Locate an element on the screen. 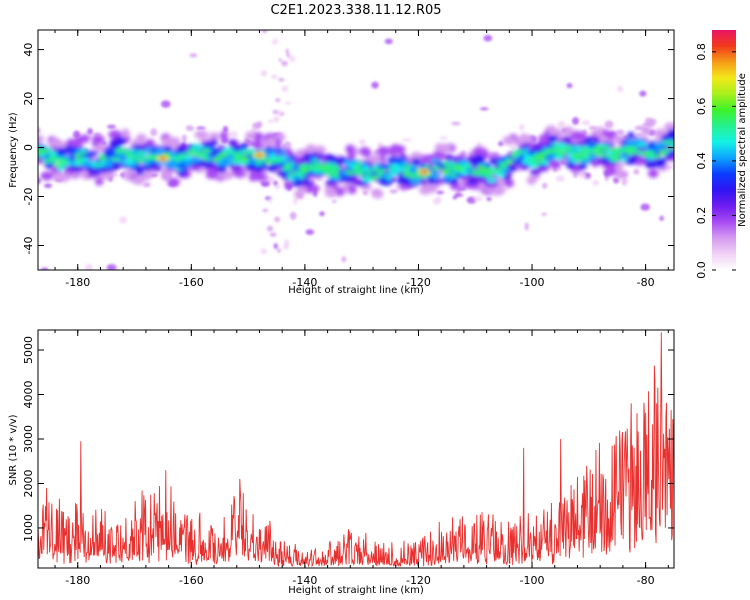  y-tick-label: 1000 is located at coordinates (28, 528).